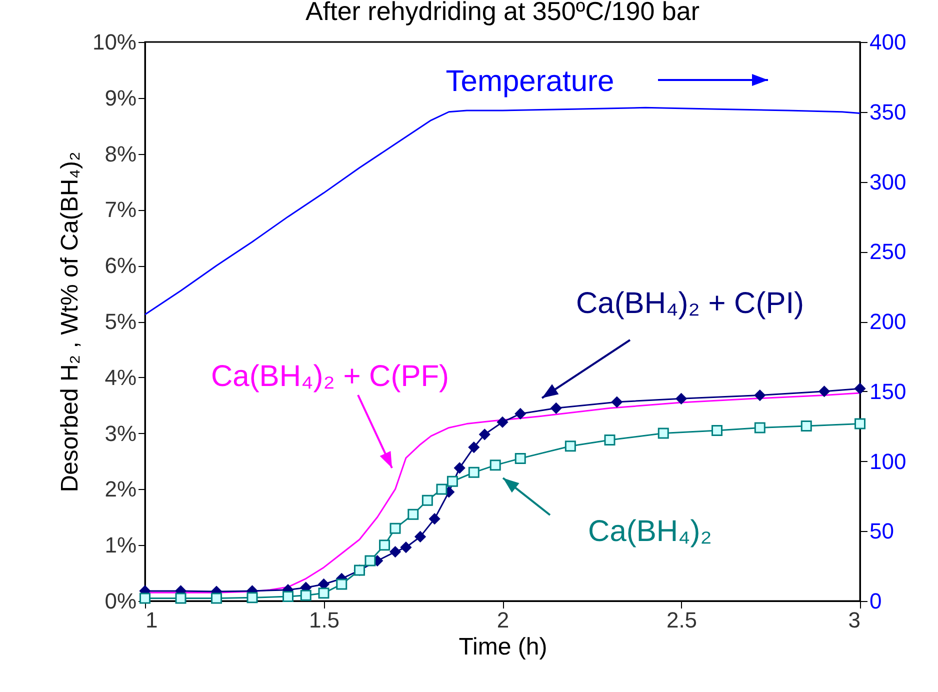 This screenshot has height=692, width=938. I want to click on legend-label: Temperature, so click(530, 81).